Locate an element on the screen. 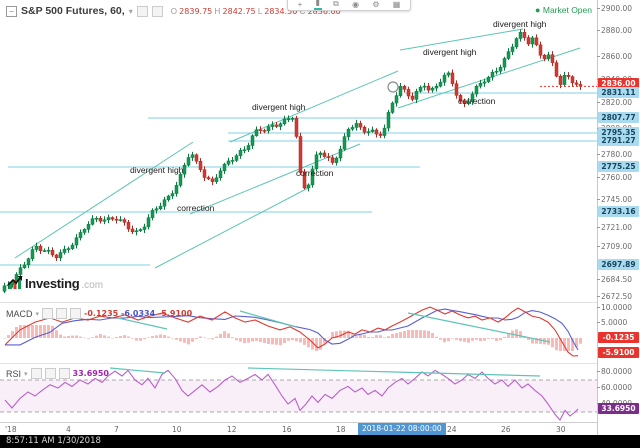 The image size is (640, 448). rsi-close-icon is located at coordinates (64, 373).